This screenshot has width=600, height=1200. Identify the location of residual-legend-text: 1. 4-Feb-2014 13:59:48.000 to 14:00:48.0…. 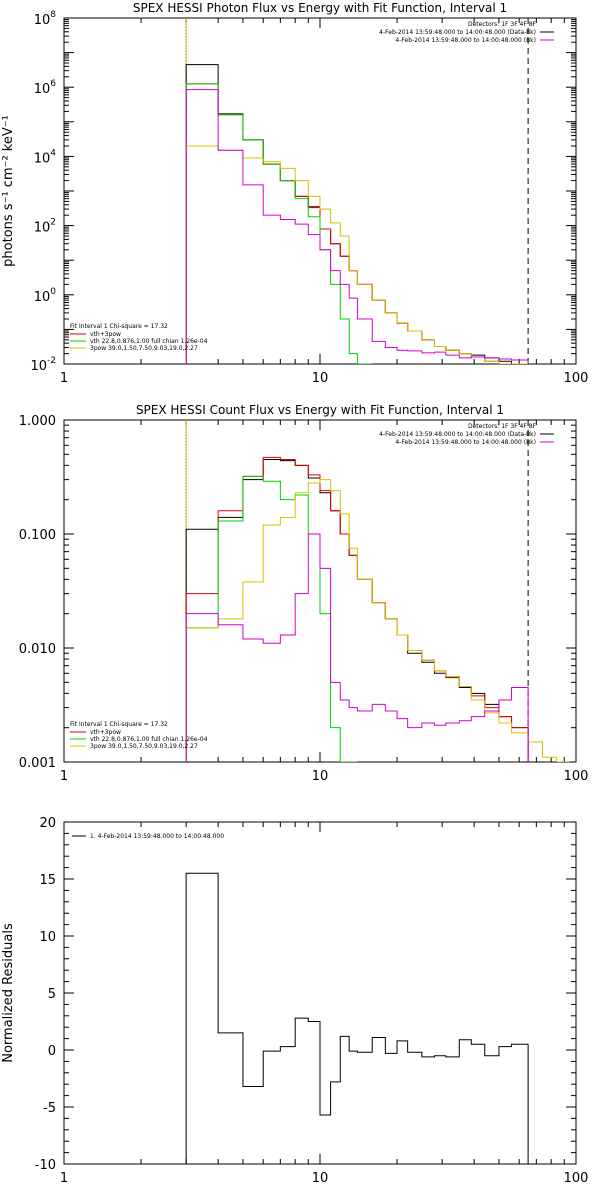
(157, 836).